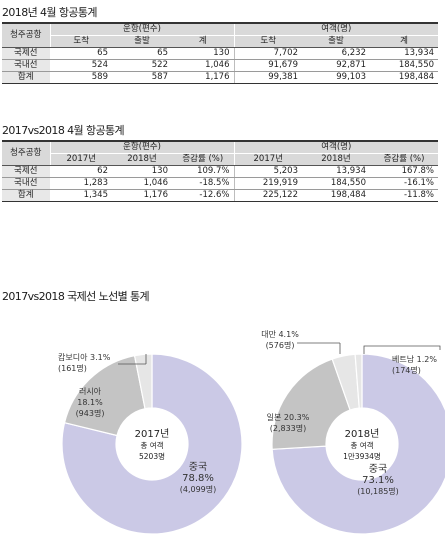 This screenshot has width=445, height=545. Describe the element at coordinates (81, 65) in the screenshot. I see `table-cell: 524` at that location.